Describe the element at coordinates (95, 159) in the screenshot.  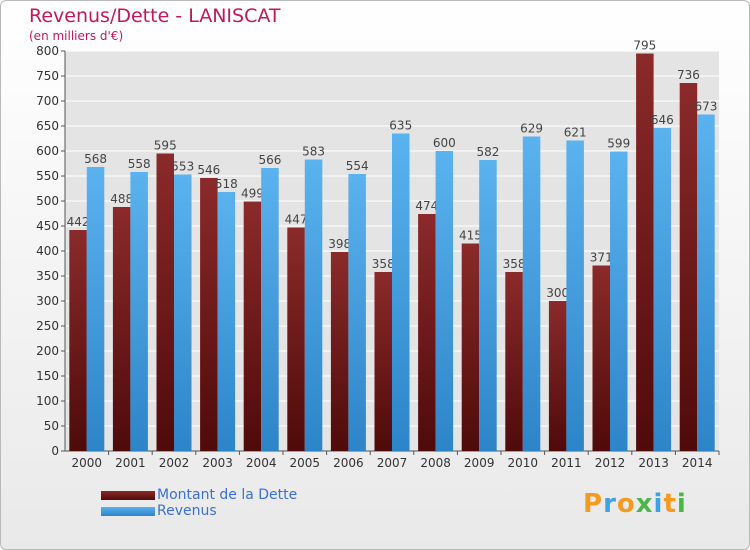
I see `data-label-revenus: 568` at that location.